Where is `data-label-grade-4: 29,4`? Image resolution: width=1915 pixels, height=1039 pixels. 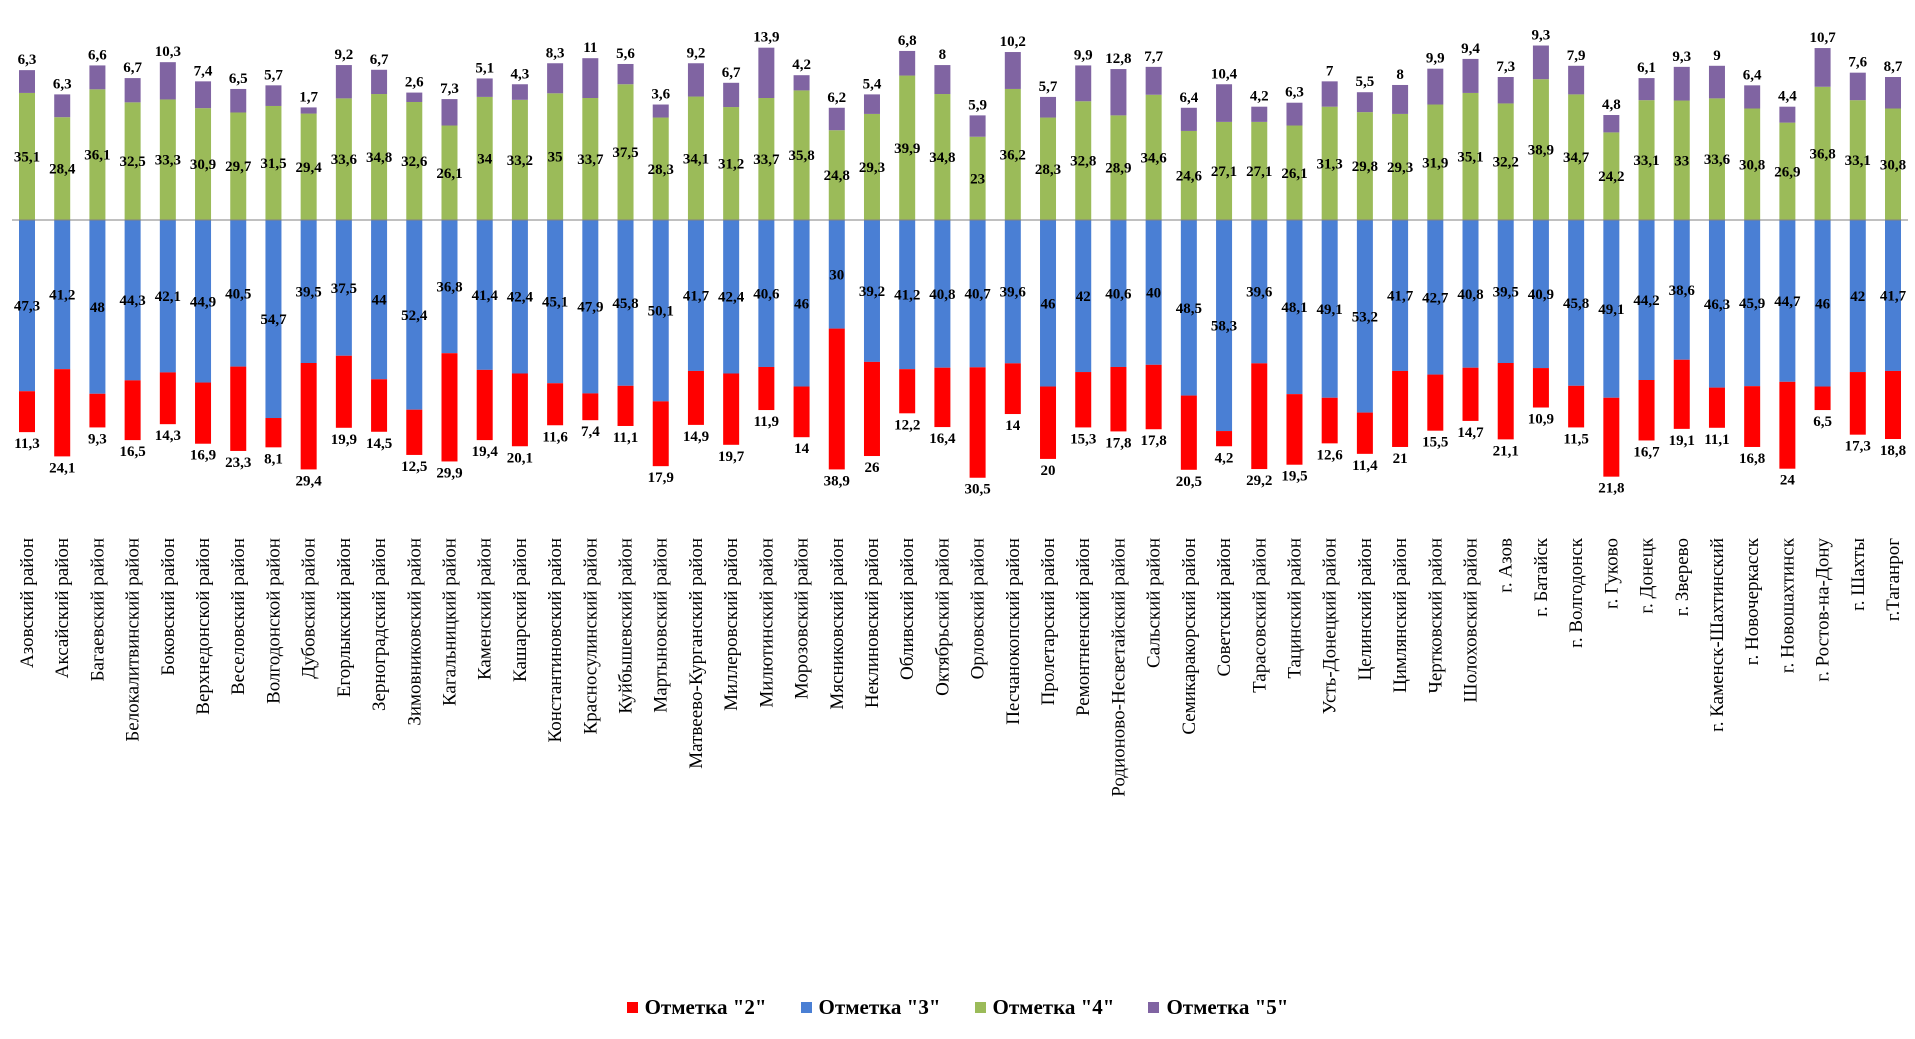
data-label-grade-4: 29,4 is located at coordinates (309, 168).